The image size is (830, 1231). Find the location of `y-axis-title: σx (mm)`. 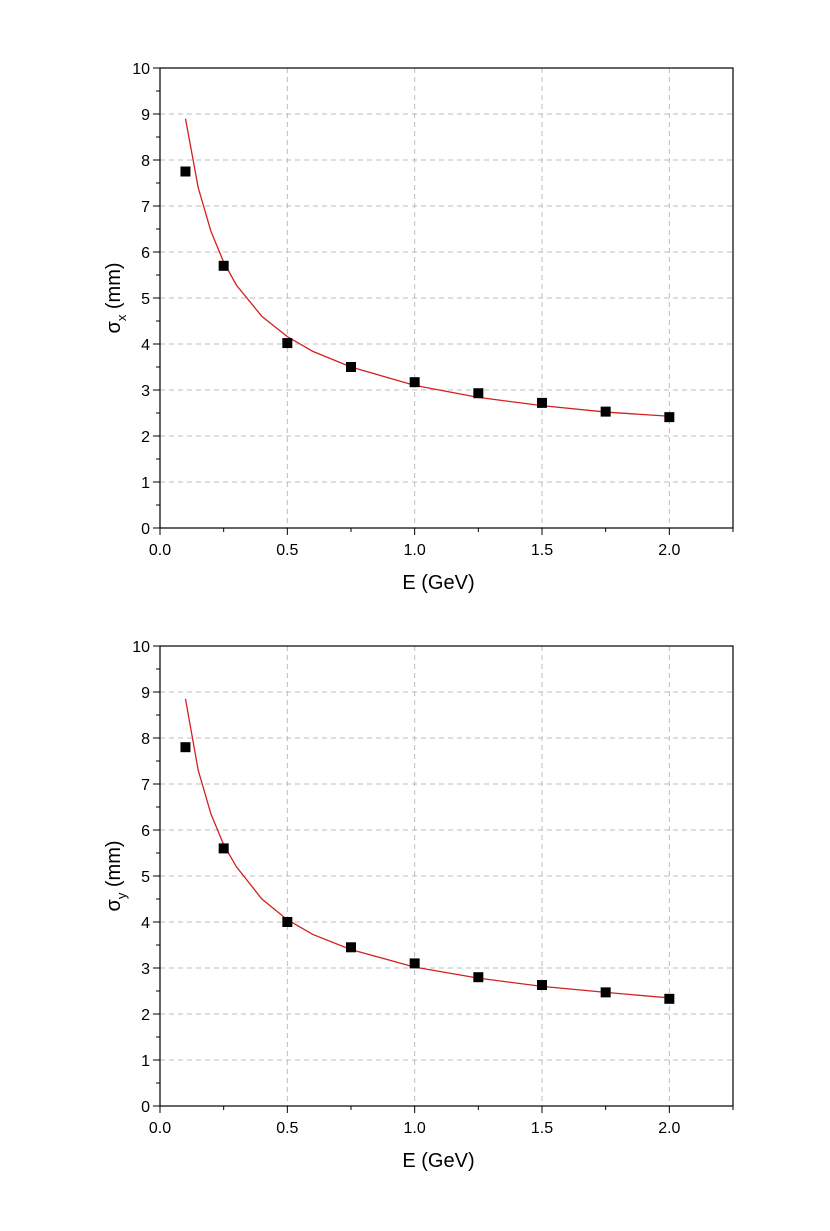

y-axis-title: σx (mm) is located at coordinates (116, 297).